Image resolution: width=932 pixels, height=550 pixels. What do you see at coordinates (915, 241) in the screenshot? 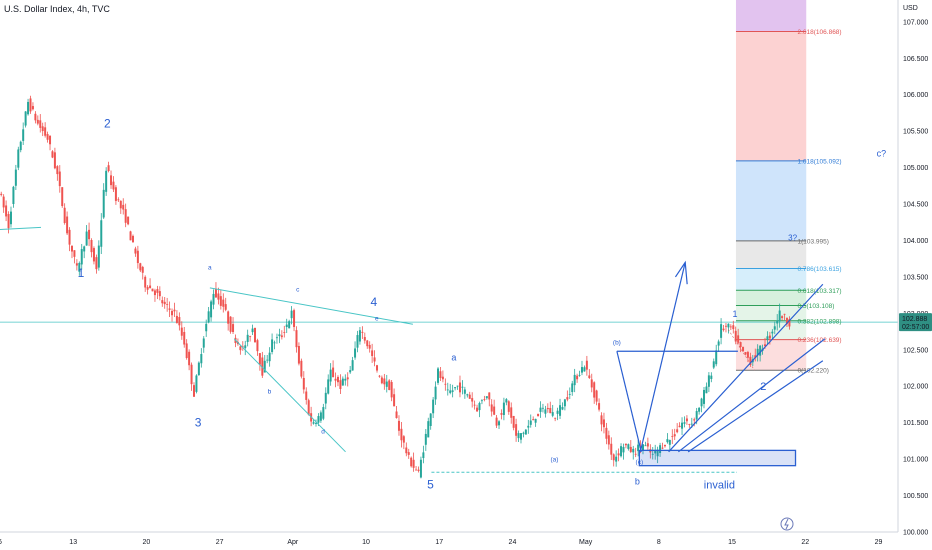
I see `y-tick-label-8: 104.000` at bounding box center [915, 241].